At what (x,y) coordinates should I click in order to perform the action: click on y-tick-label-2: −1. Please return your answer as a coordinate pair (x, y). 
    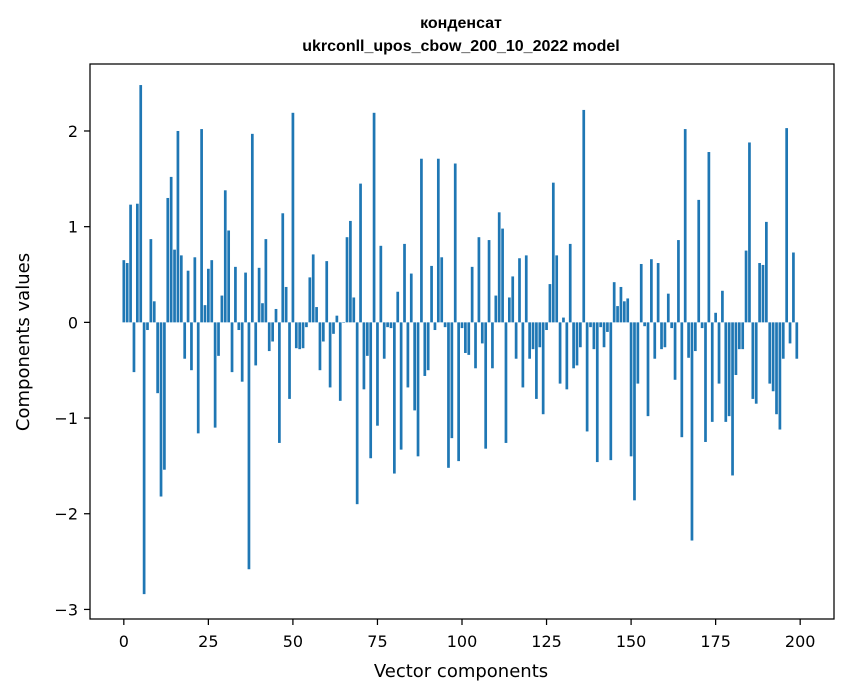
    Looking at the image, I should click on (66, 418).